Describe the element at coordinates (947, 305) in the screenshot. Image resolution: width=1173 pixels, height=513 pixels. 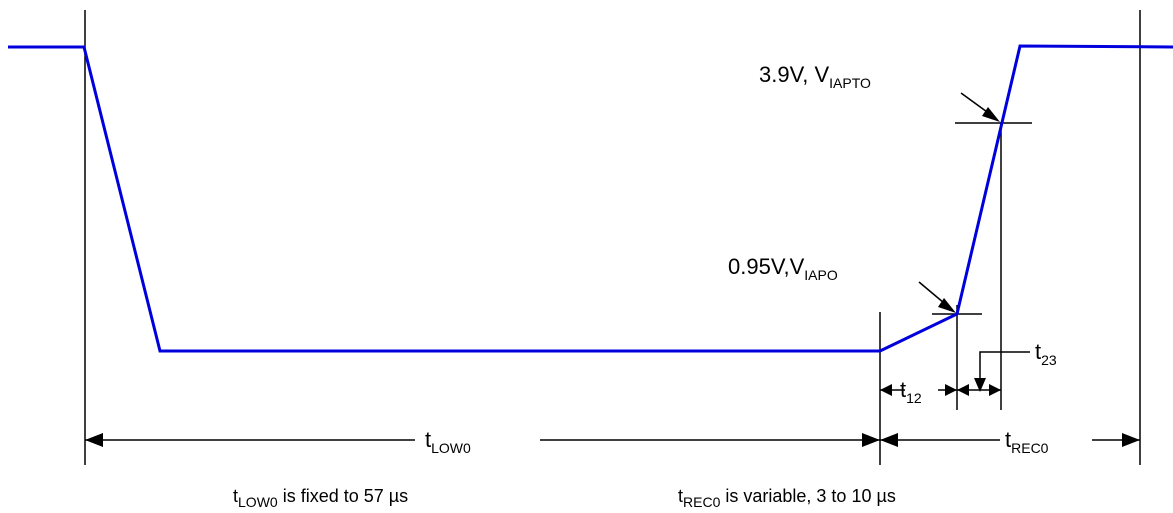
I see `iapo-pointer-arrowhead` at that location.